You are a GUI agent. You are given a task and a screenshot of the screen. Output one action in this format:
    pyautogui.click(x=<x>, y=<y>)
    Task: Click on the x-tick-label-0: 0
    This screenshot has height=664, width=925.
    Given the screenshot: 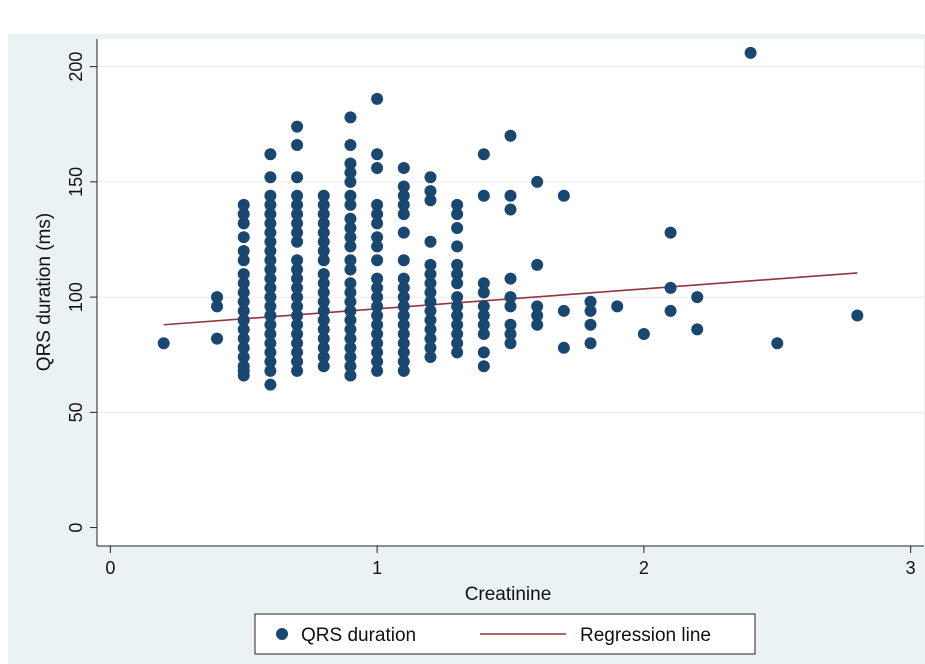 What is the action you would take?
    pyautogui.click(x=110, y=568)
    